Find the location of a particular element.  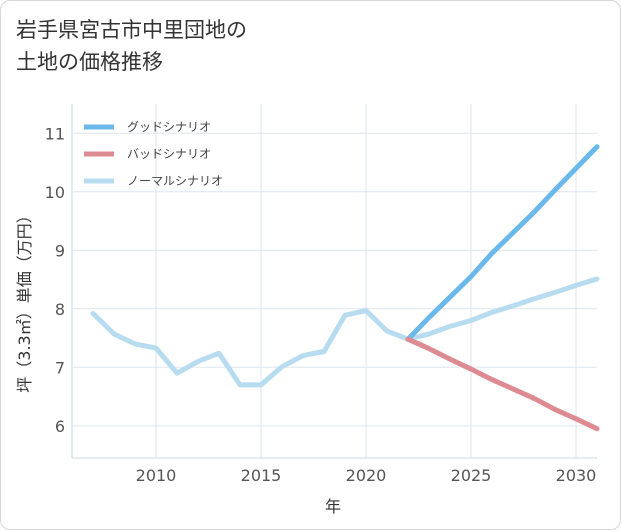

y-tick-label: 8 is located at coordinates (60, 309).